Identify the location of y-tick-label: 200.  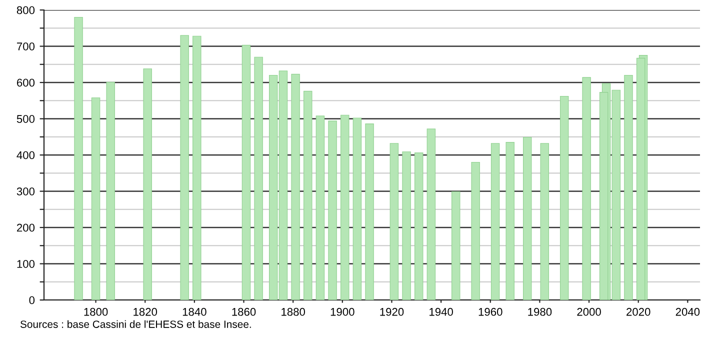
(25, 228).